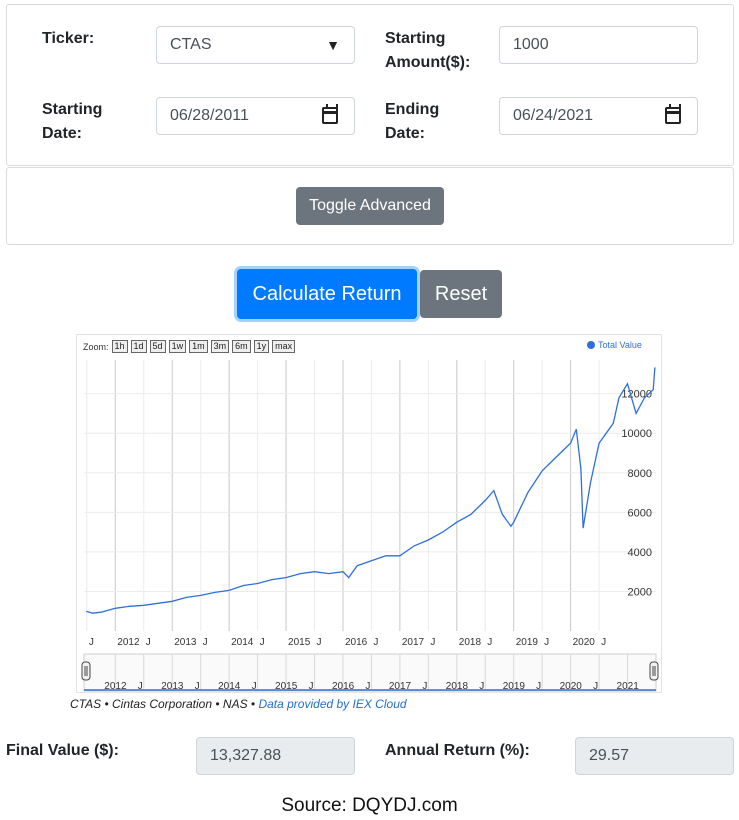 This screenshot has height=820, width=739. Describe the element at coordinates (62, 750) in the screenshot. I see `final-value-label: Final Value ($):` at that location.